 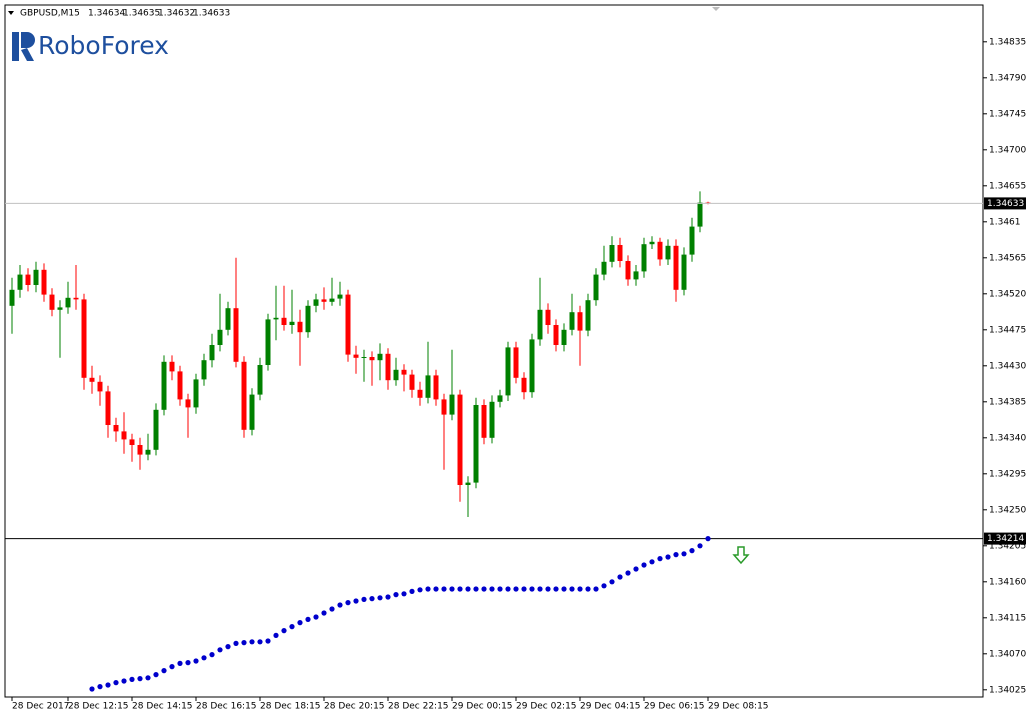 I want to click on header-low: 1.34632, so click(x=176, y=14).